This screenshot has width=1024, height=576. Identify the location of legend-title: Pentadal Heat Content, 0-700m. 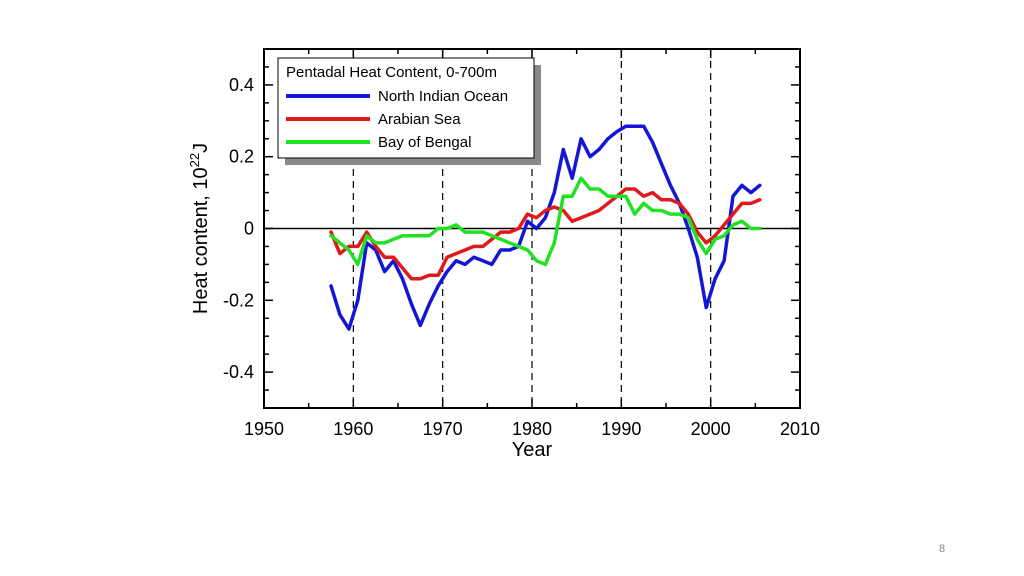
(391, 72).